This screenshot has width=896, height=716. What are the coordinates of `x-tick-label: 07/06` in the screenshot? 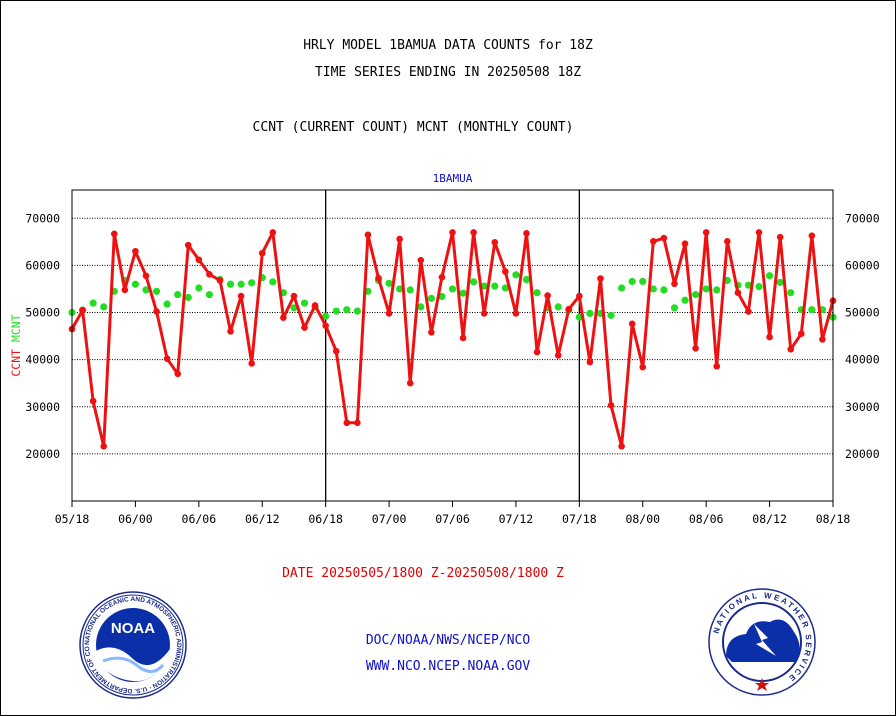 It's located at (452, 519).